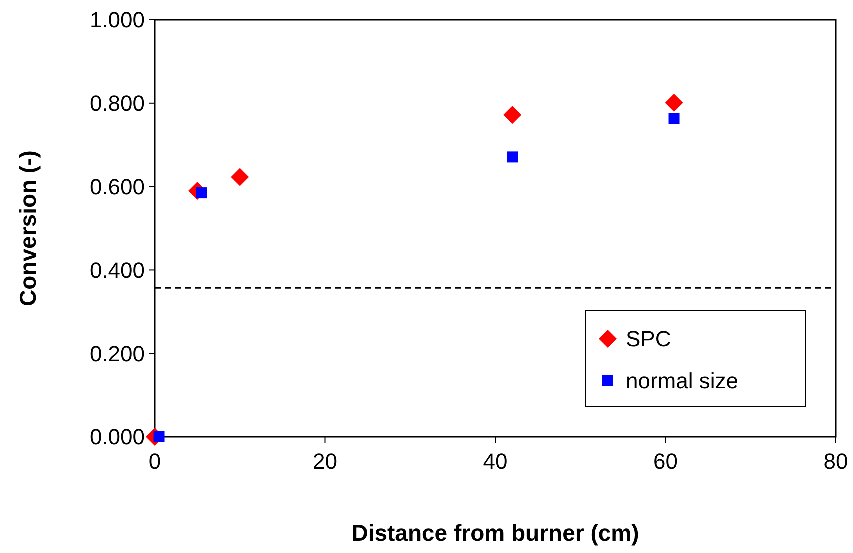 Image resolution: width=853 pixels, height=553 pixels. I want to click on x-tick-label: 60, so click(666, 461).